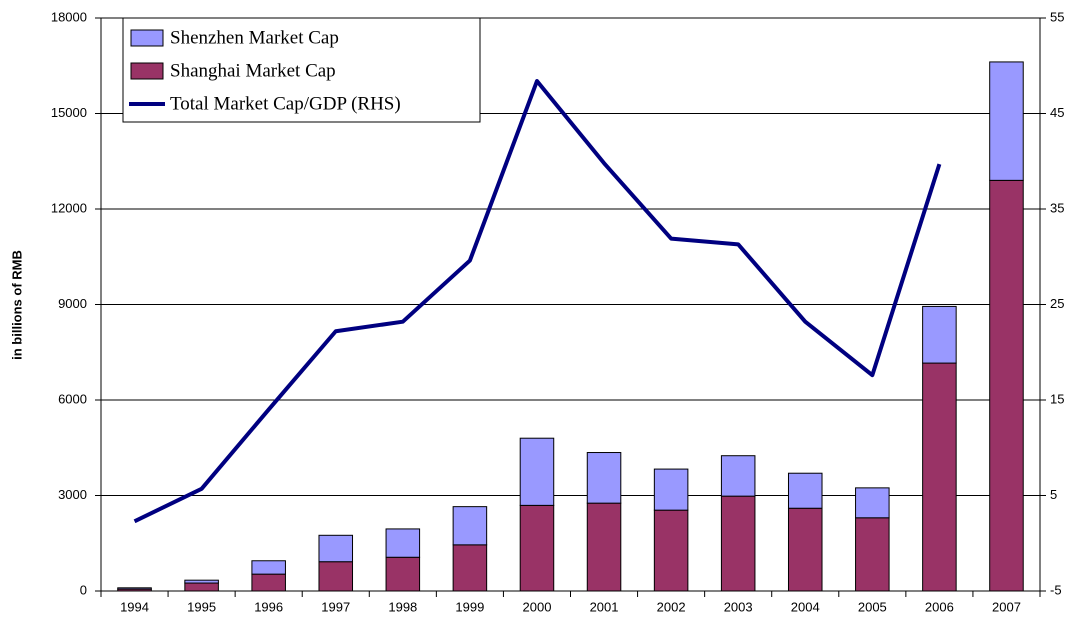 Image resolution: width=1079 pixels, height=628 pixels. I want to click on x-tick-label: 1997, so click(335, 606).